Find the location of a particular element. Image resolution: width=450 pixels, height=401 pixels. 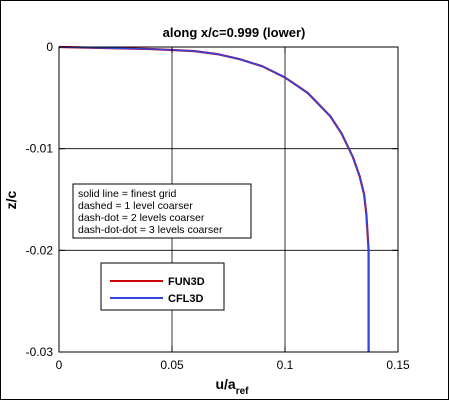

y-tick-label: -0.03 is located at coordinates (40, 352).